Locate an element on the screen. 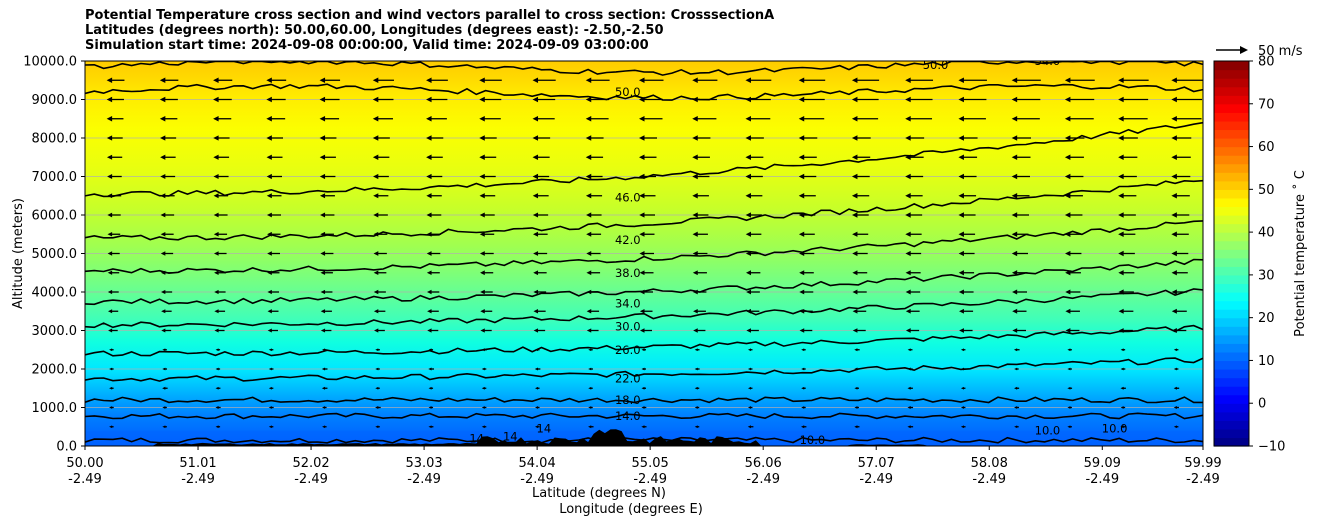 The width and height of the screenshot is (1320, 526). colorbar-tick-label: 20 is located at coordinates (1266, 318).